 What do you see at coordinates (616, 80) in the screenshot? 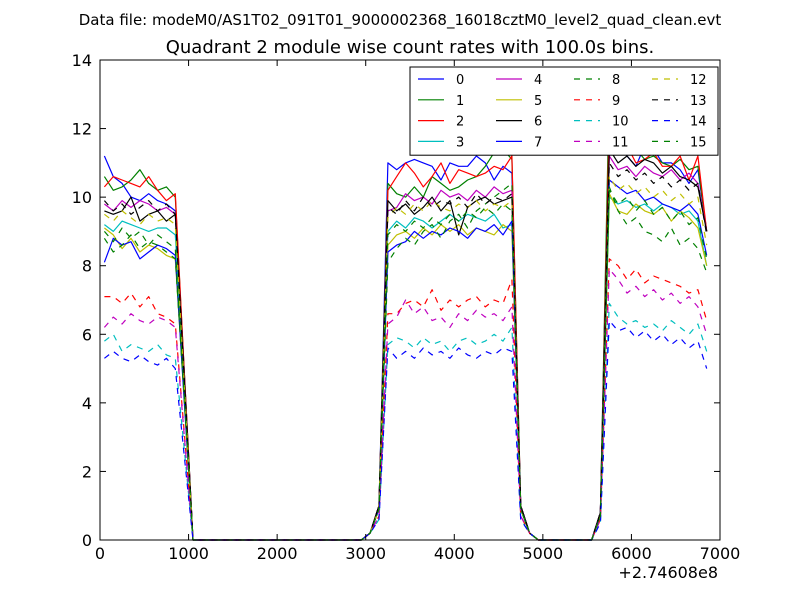
I see `legend-label-8: 8` at bounding box center [616, 80].